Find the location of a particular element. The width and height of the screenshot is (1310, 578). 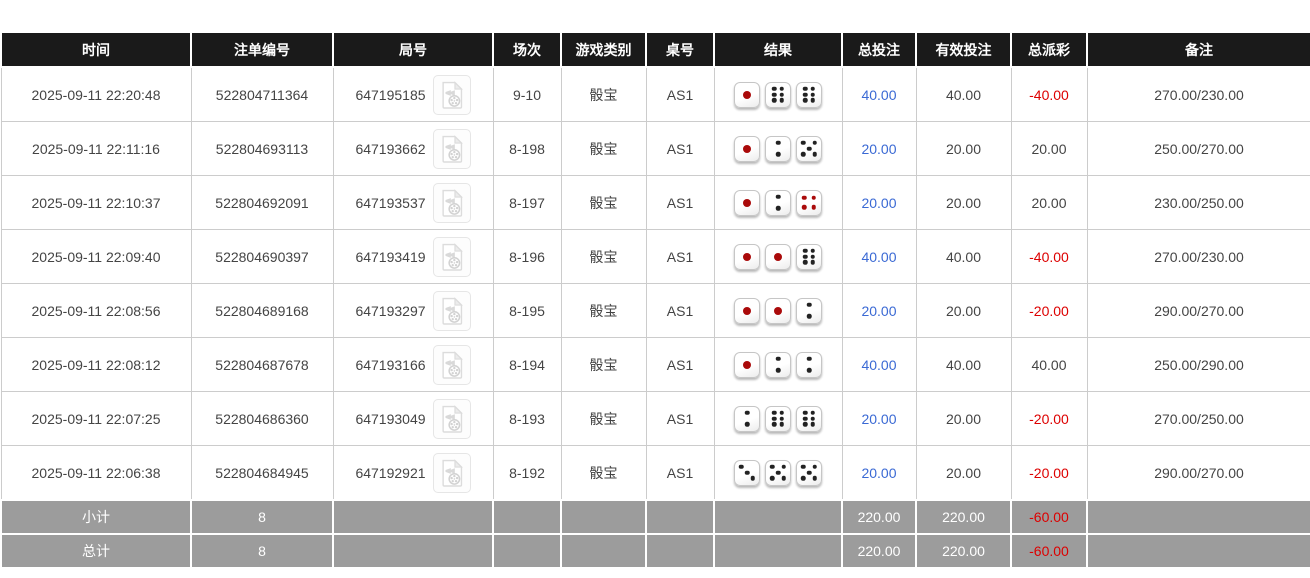

time-cell: 2025-09-11 22:08:12 is located at coordinates (96, 364).